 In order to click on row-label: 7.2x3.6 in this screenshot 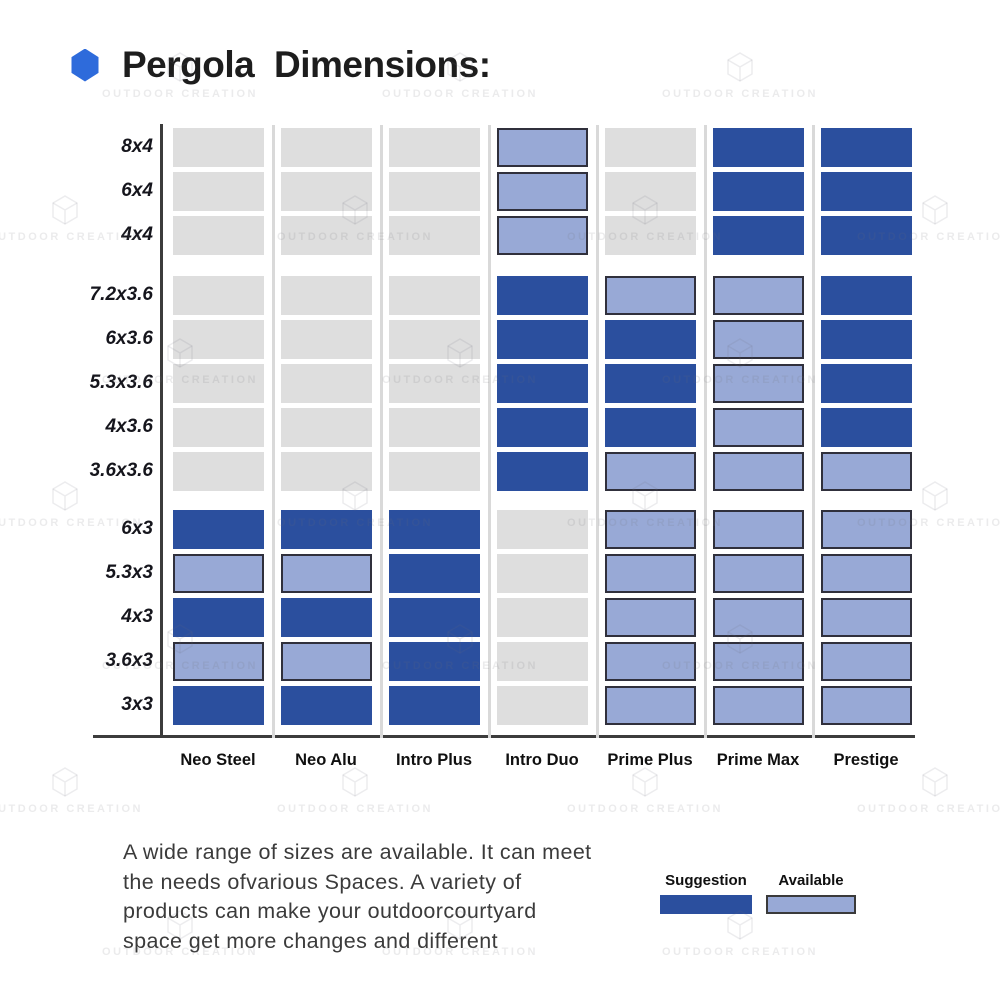, I will do `click(121, 294)`.